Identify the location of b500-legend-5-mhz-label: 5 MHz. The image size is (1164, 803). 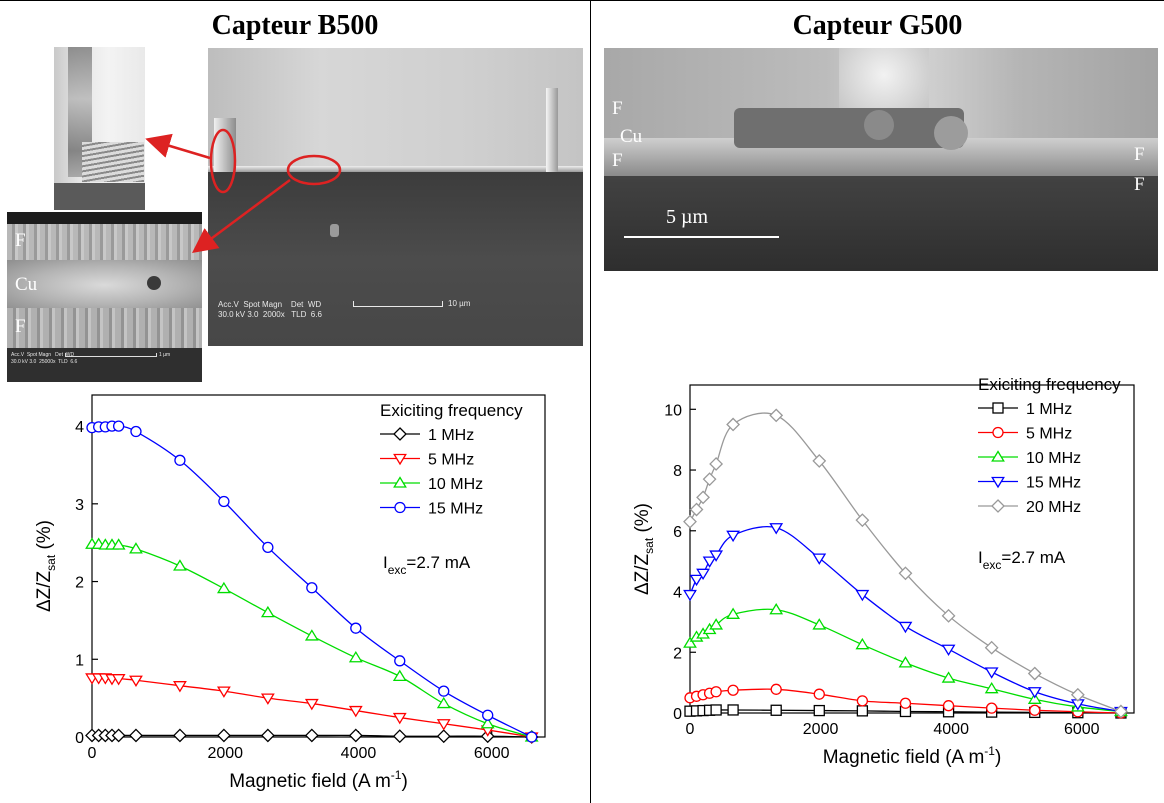
(451, 460).